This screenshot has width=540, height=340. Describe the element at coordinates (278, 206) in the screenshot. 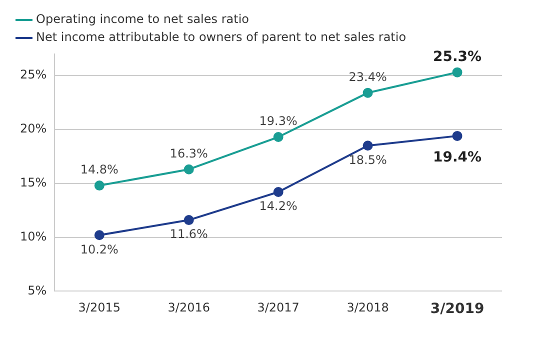

I see `data-label: 14.2%` at that location.